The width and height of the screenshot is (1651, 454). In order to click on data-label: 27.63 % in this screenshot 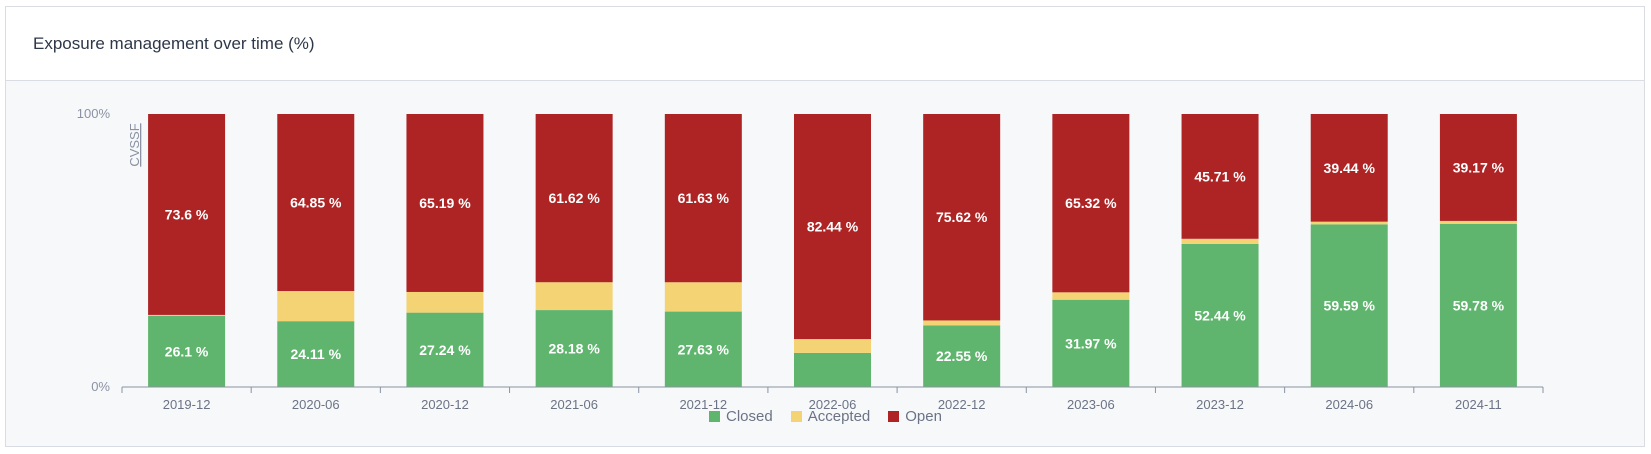, I will do `click(704, 349)`.